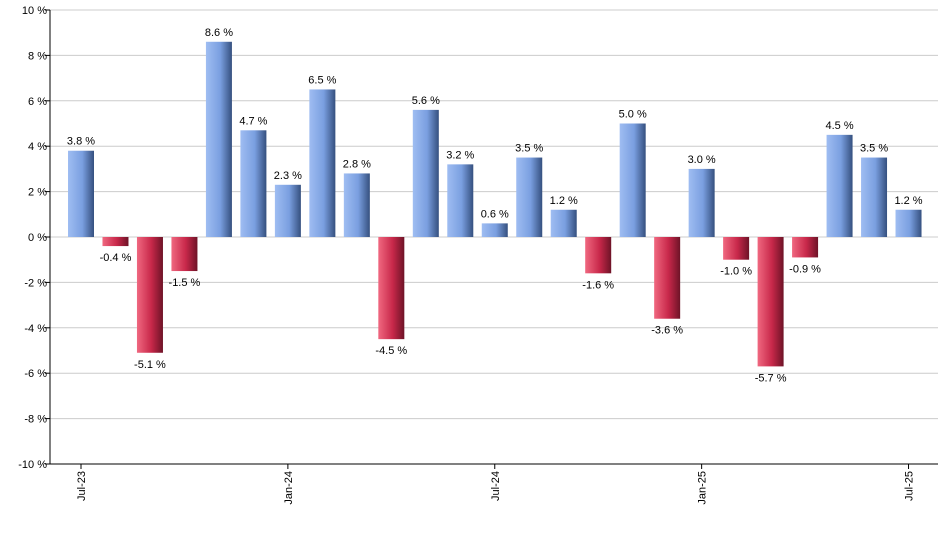  Describe the element at coordinates (322, 80) in the screenshot. I see `data-label: 6.5 %` at that location.